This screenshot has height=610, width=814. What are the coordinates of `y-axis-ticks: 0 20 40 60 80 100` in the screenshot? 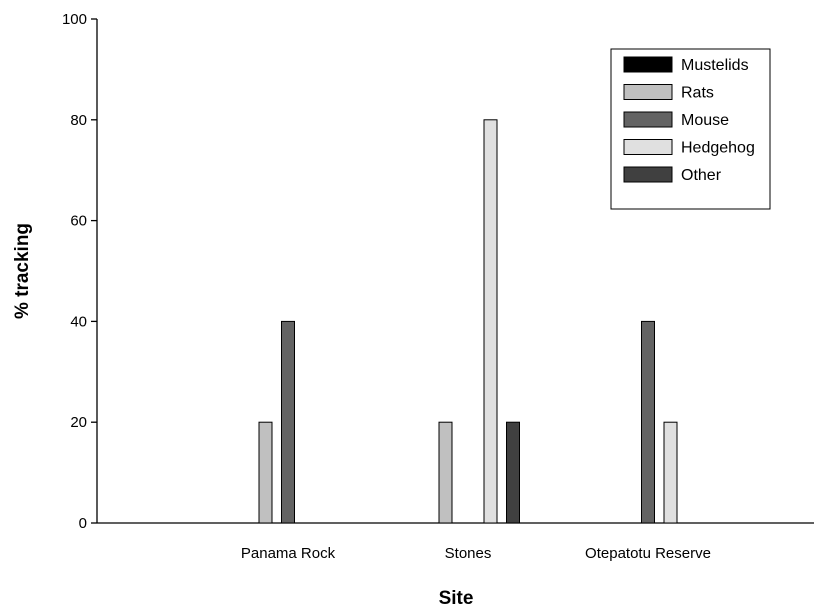 It's located at (79, 271).